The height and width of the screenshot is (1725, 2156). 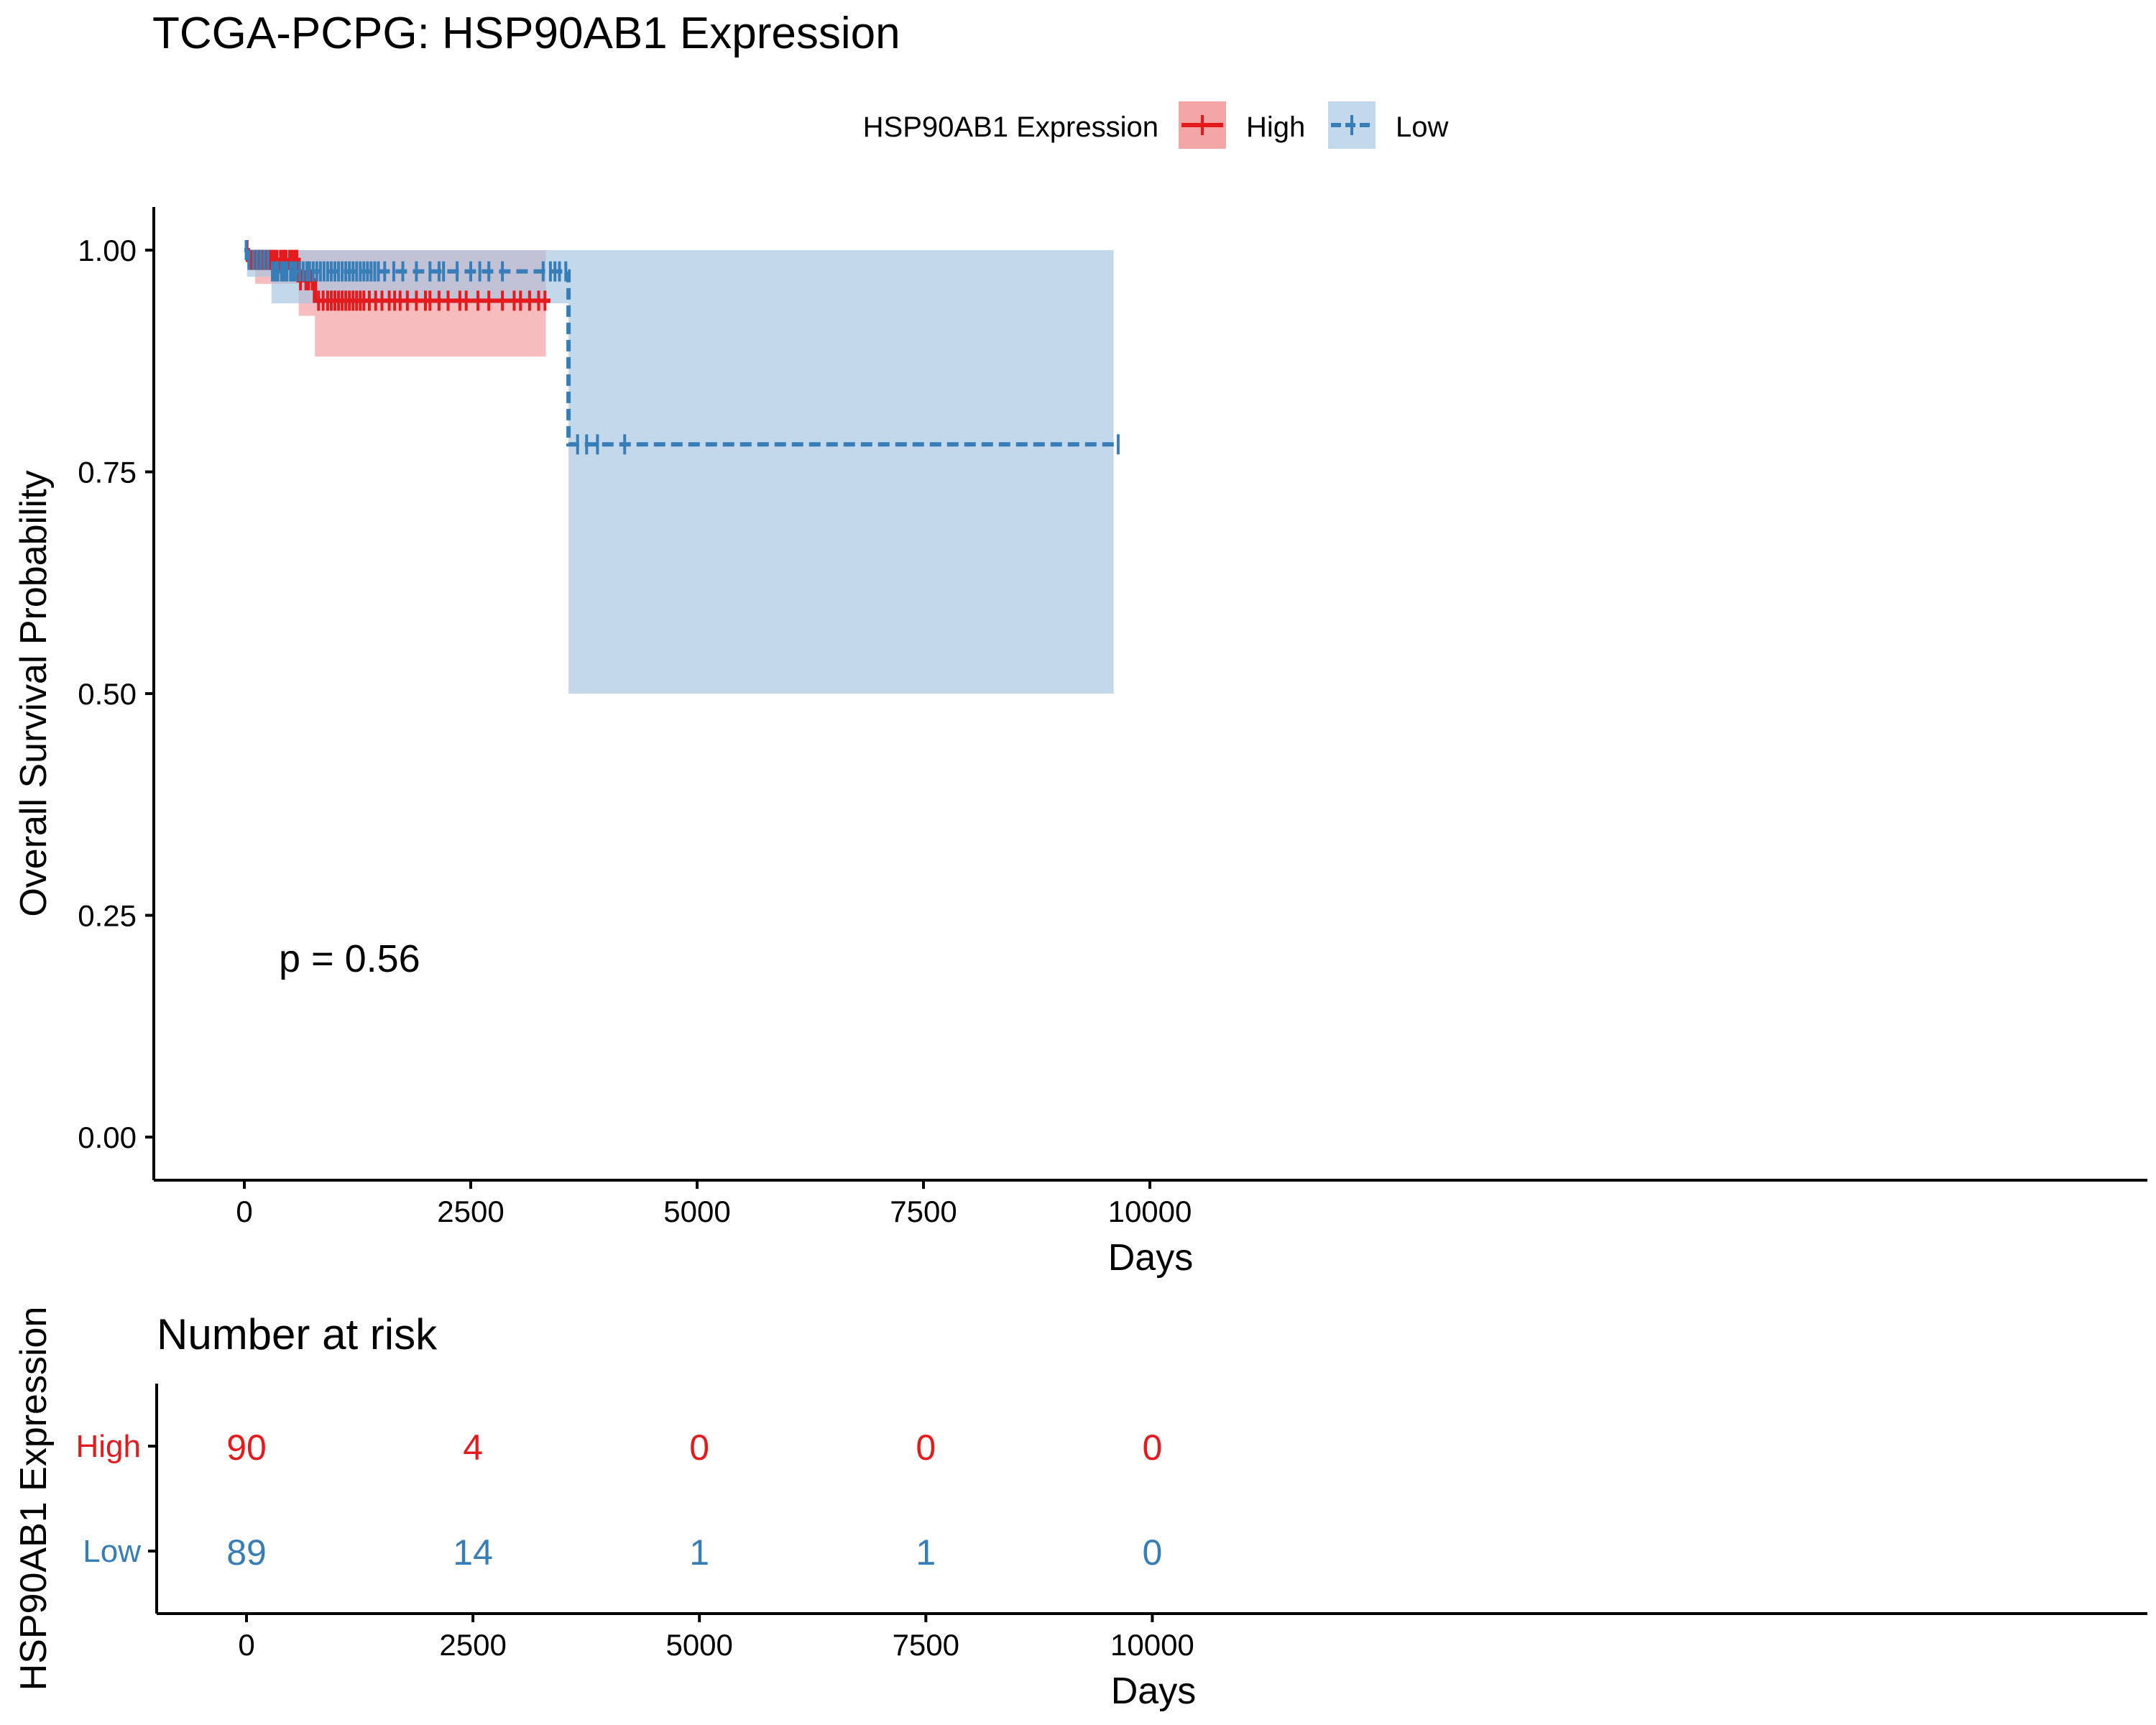 What do you see at coordinates (108, 1137) in the screenshot?
I see `y-tick-label: 0.00` at bounding box center [108, 1137].